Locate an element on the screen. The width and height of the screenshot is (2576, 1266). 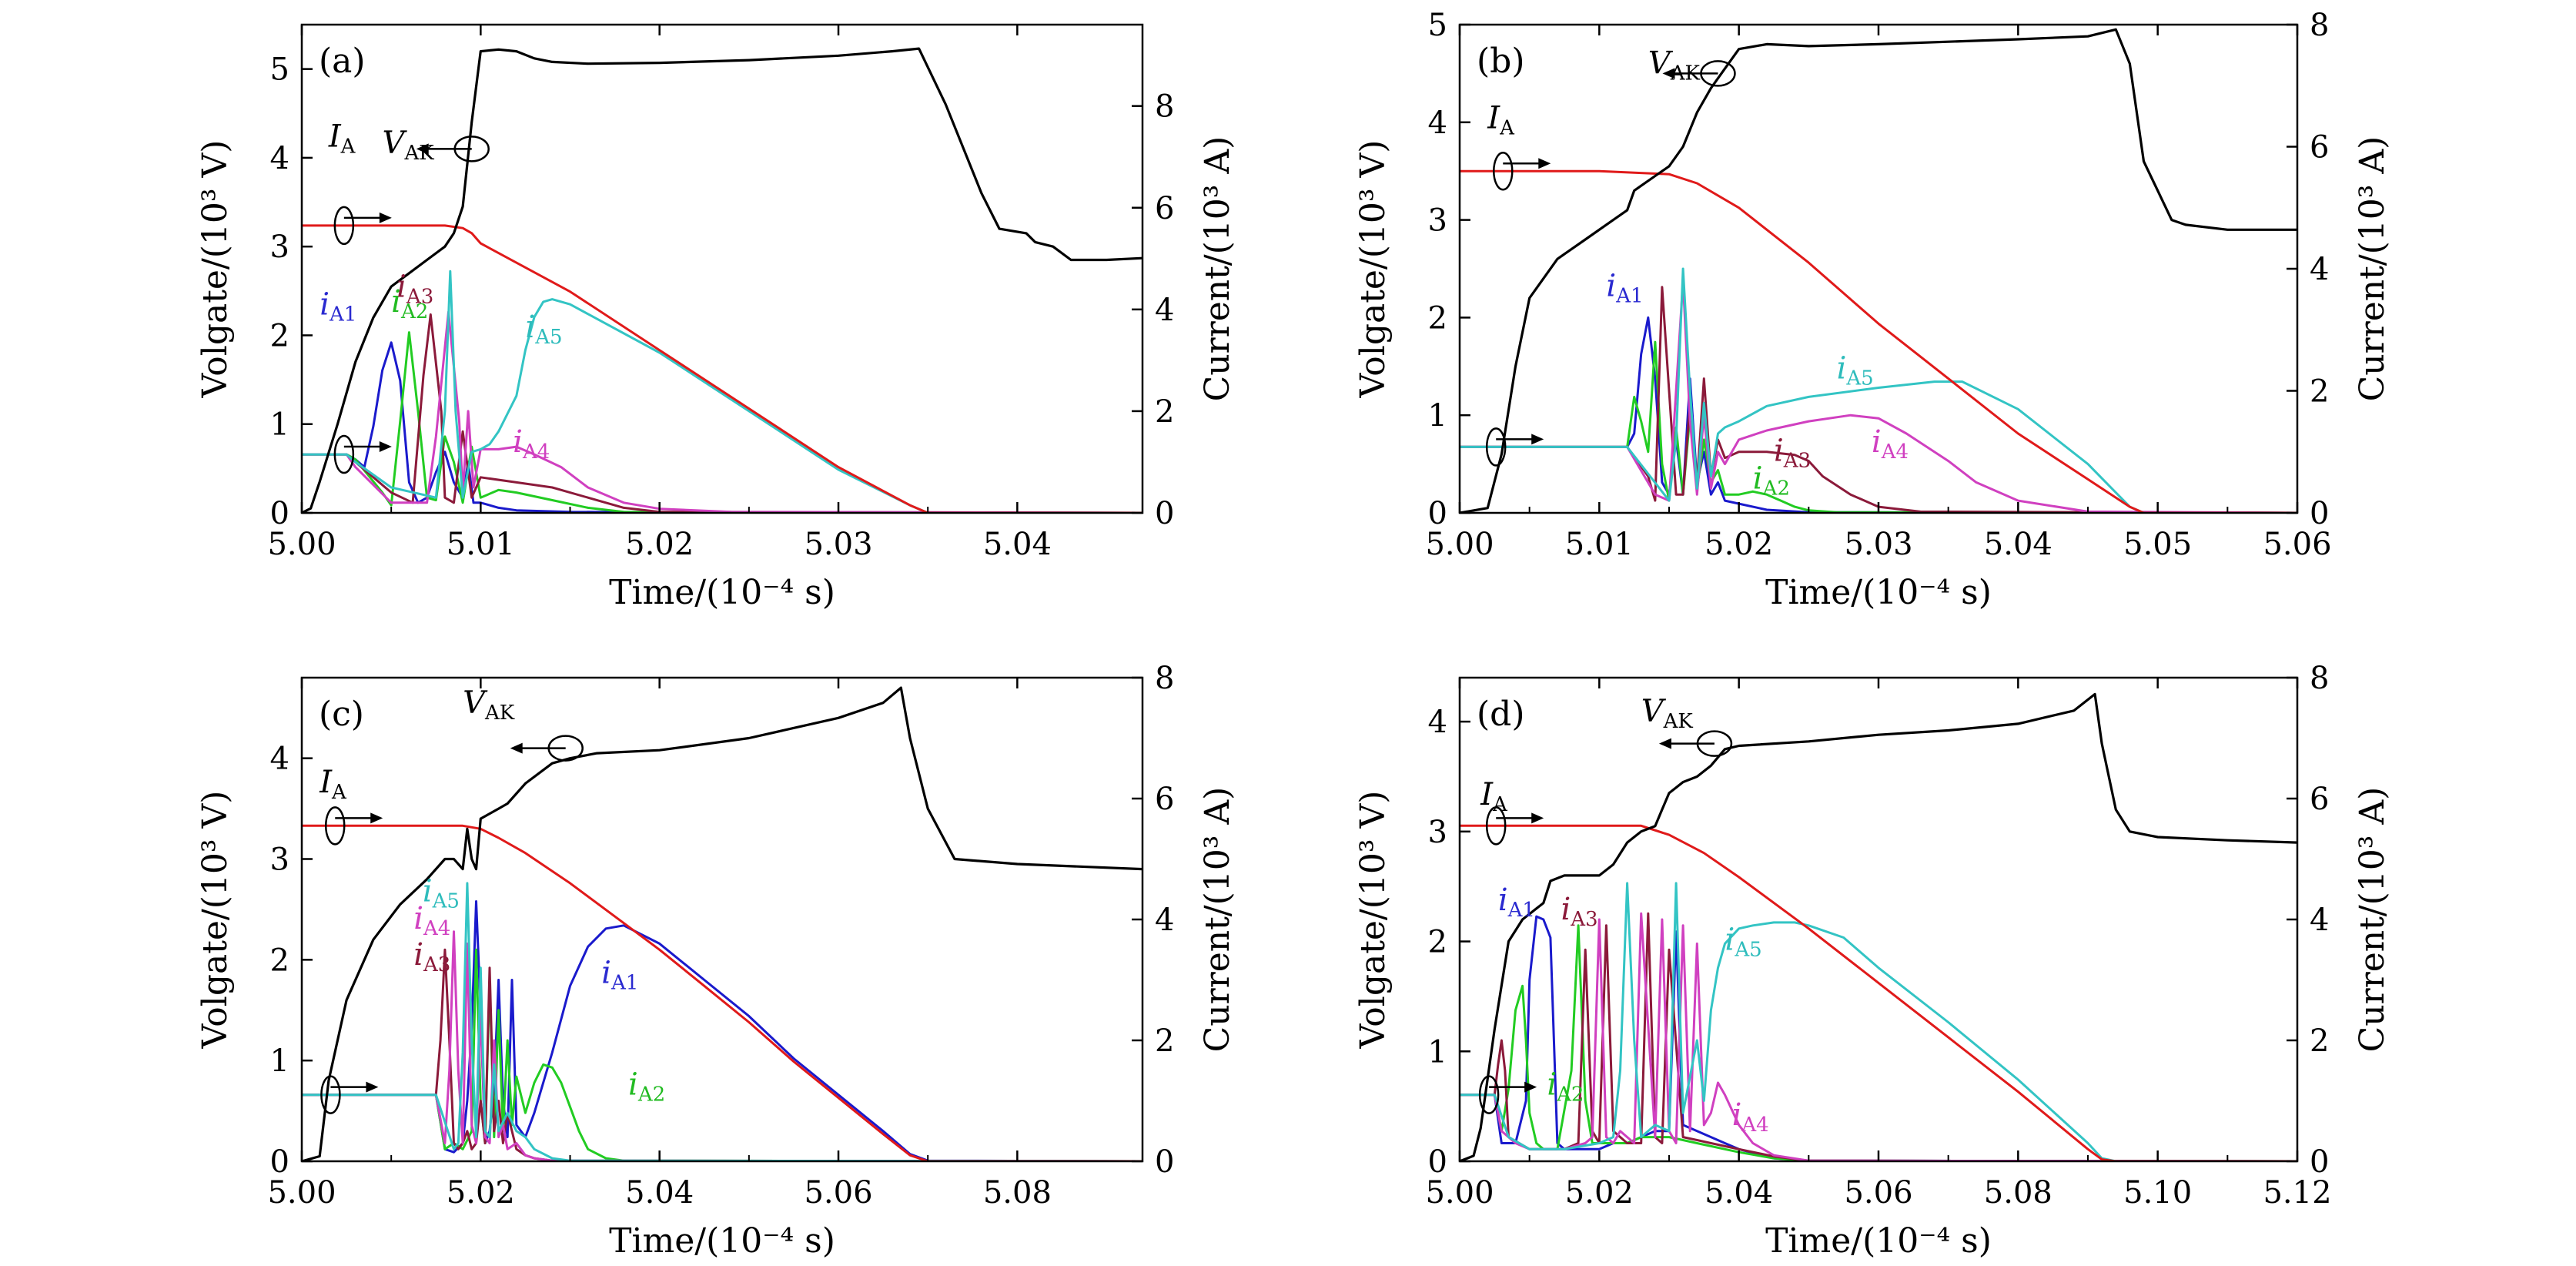
series-line-i-a4 is located at coordinates (1879, 397).